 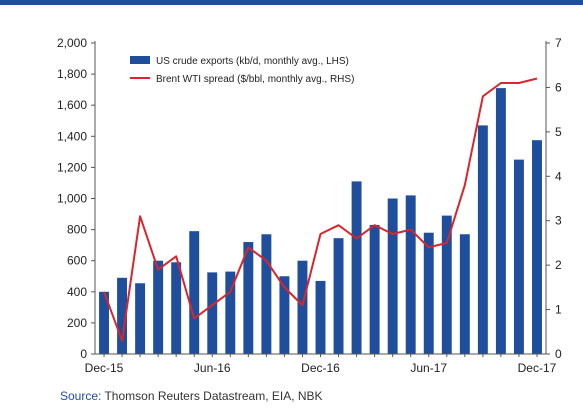 I want to click on y-left-tick-label: 1,200, so click(x=72, y=167).